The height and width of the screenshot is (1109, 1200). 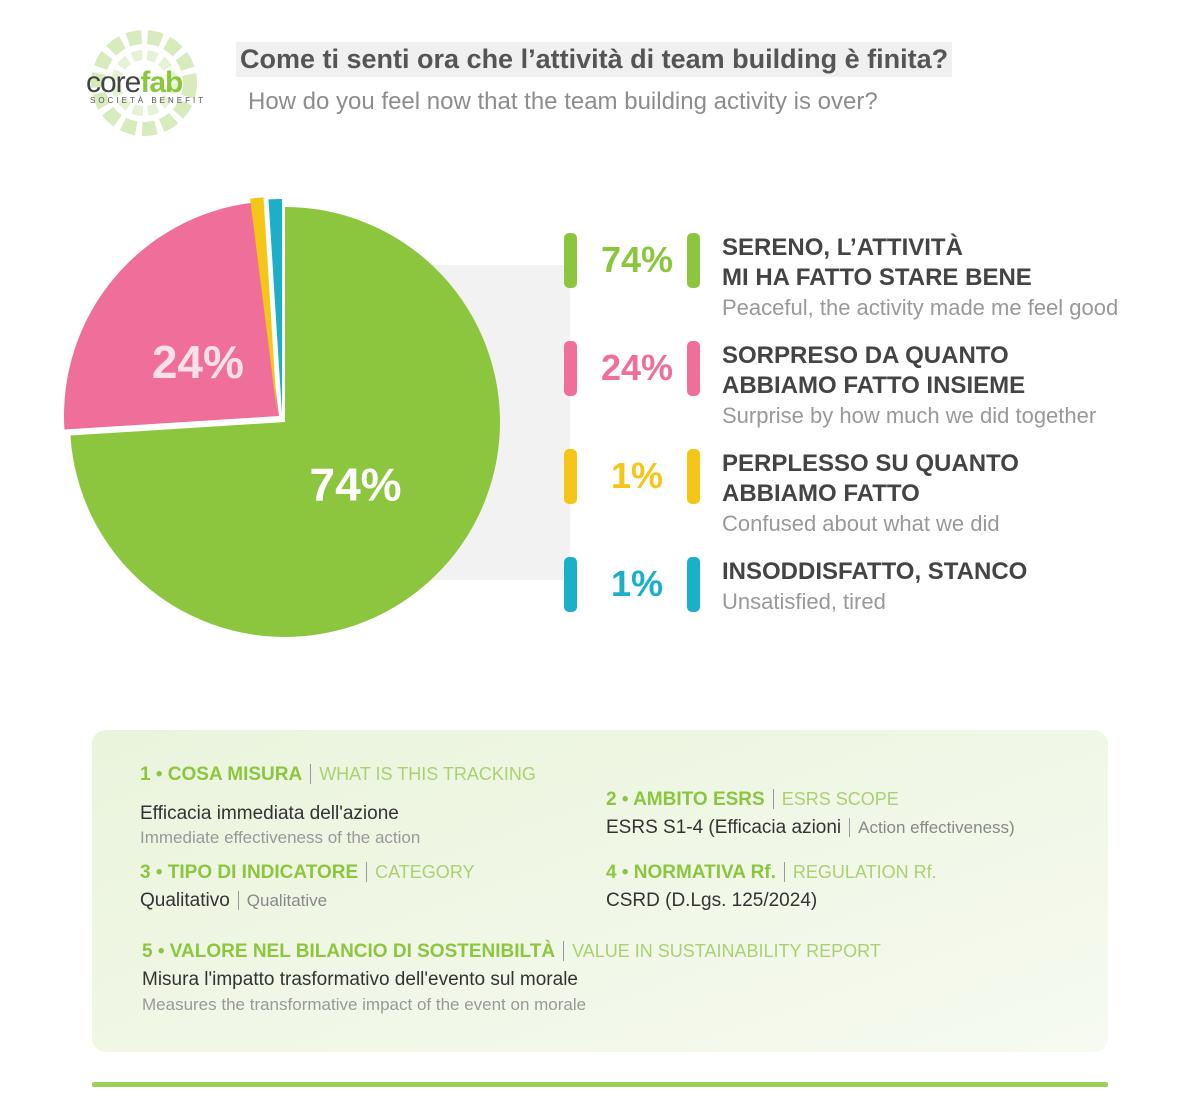 I want to click on info-value: CSRD (D.Lgs. 125/2024), so click(x=711, y=901).